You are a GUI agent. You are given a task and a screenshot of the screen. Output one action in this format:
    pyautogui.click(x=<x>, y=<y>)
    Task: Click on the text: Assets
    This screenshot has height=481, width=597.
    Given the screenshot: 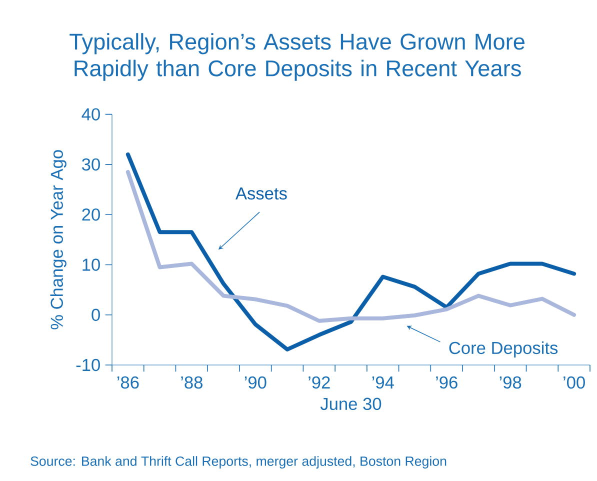 What is the action you would take?
    pyautogui.click(x=261, y=193)
    